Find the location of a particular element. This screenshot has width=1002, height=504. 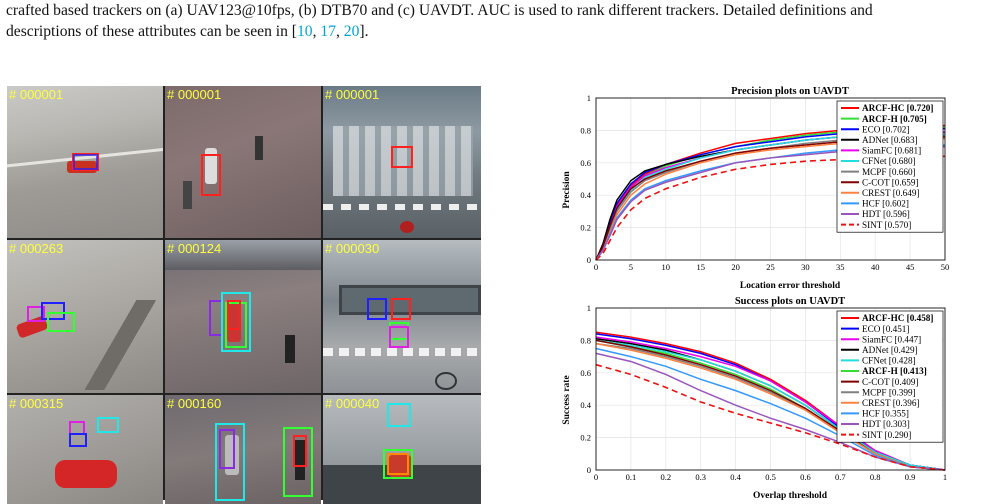

frame-image: # 000160 is located at coordinates (243, 449).